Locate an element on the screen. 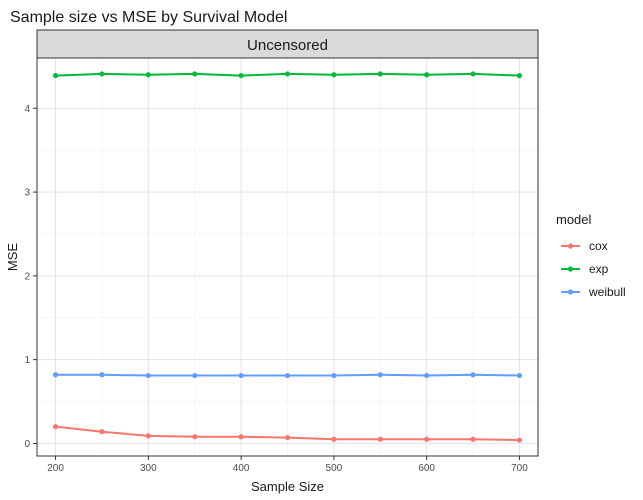  x-tick-label: 700 is located at coordinates (519, 468).